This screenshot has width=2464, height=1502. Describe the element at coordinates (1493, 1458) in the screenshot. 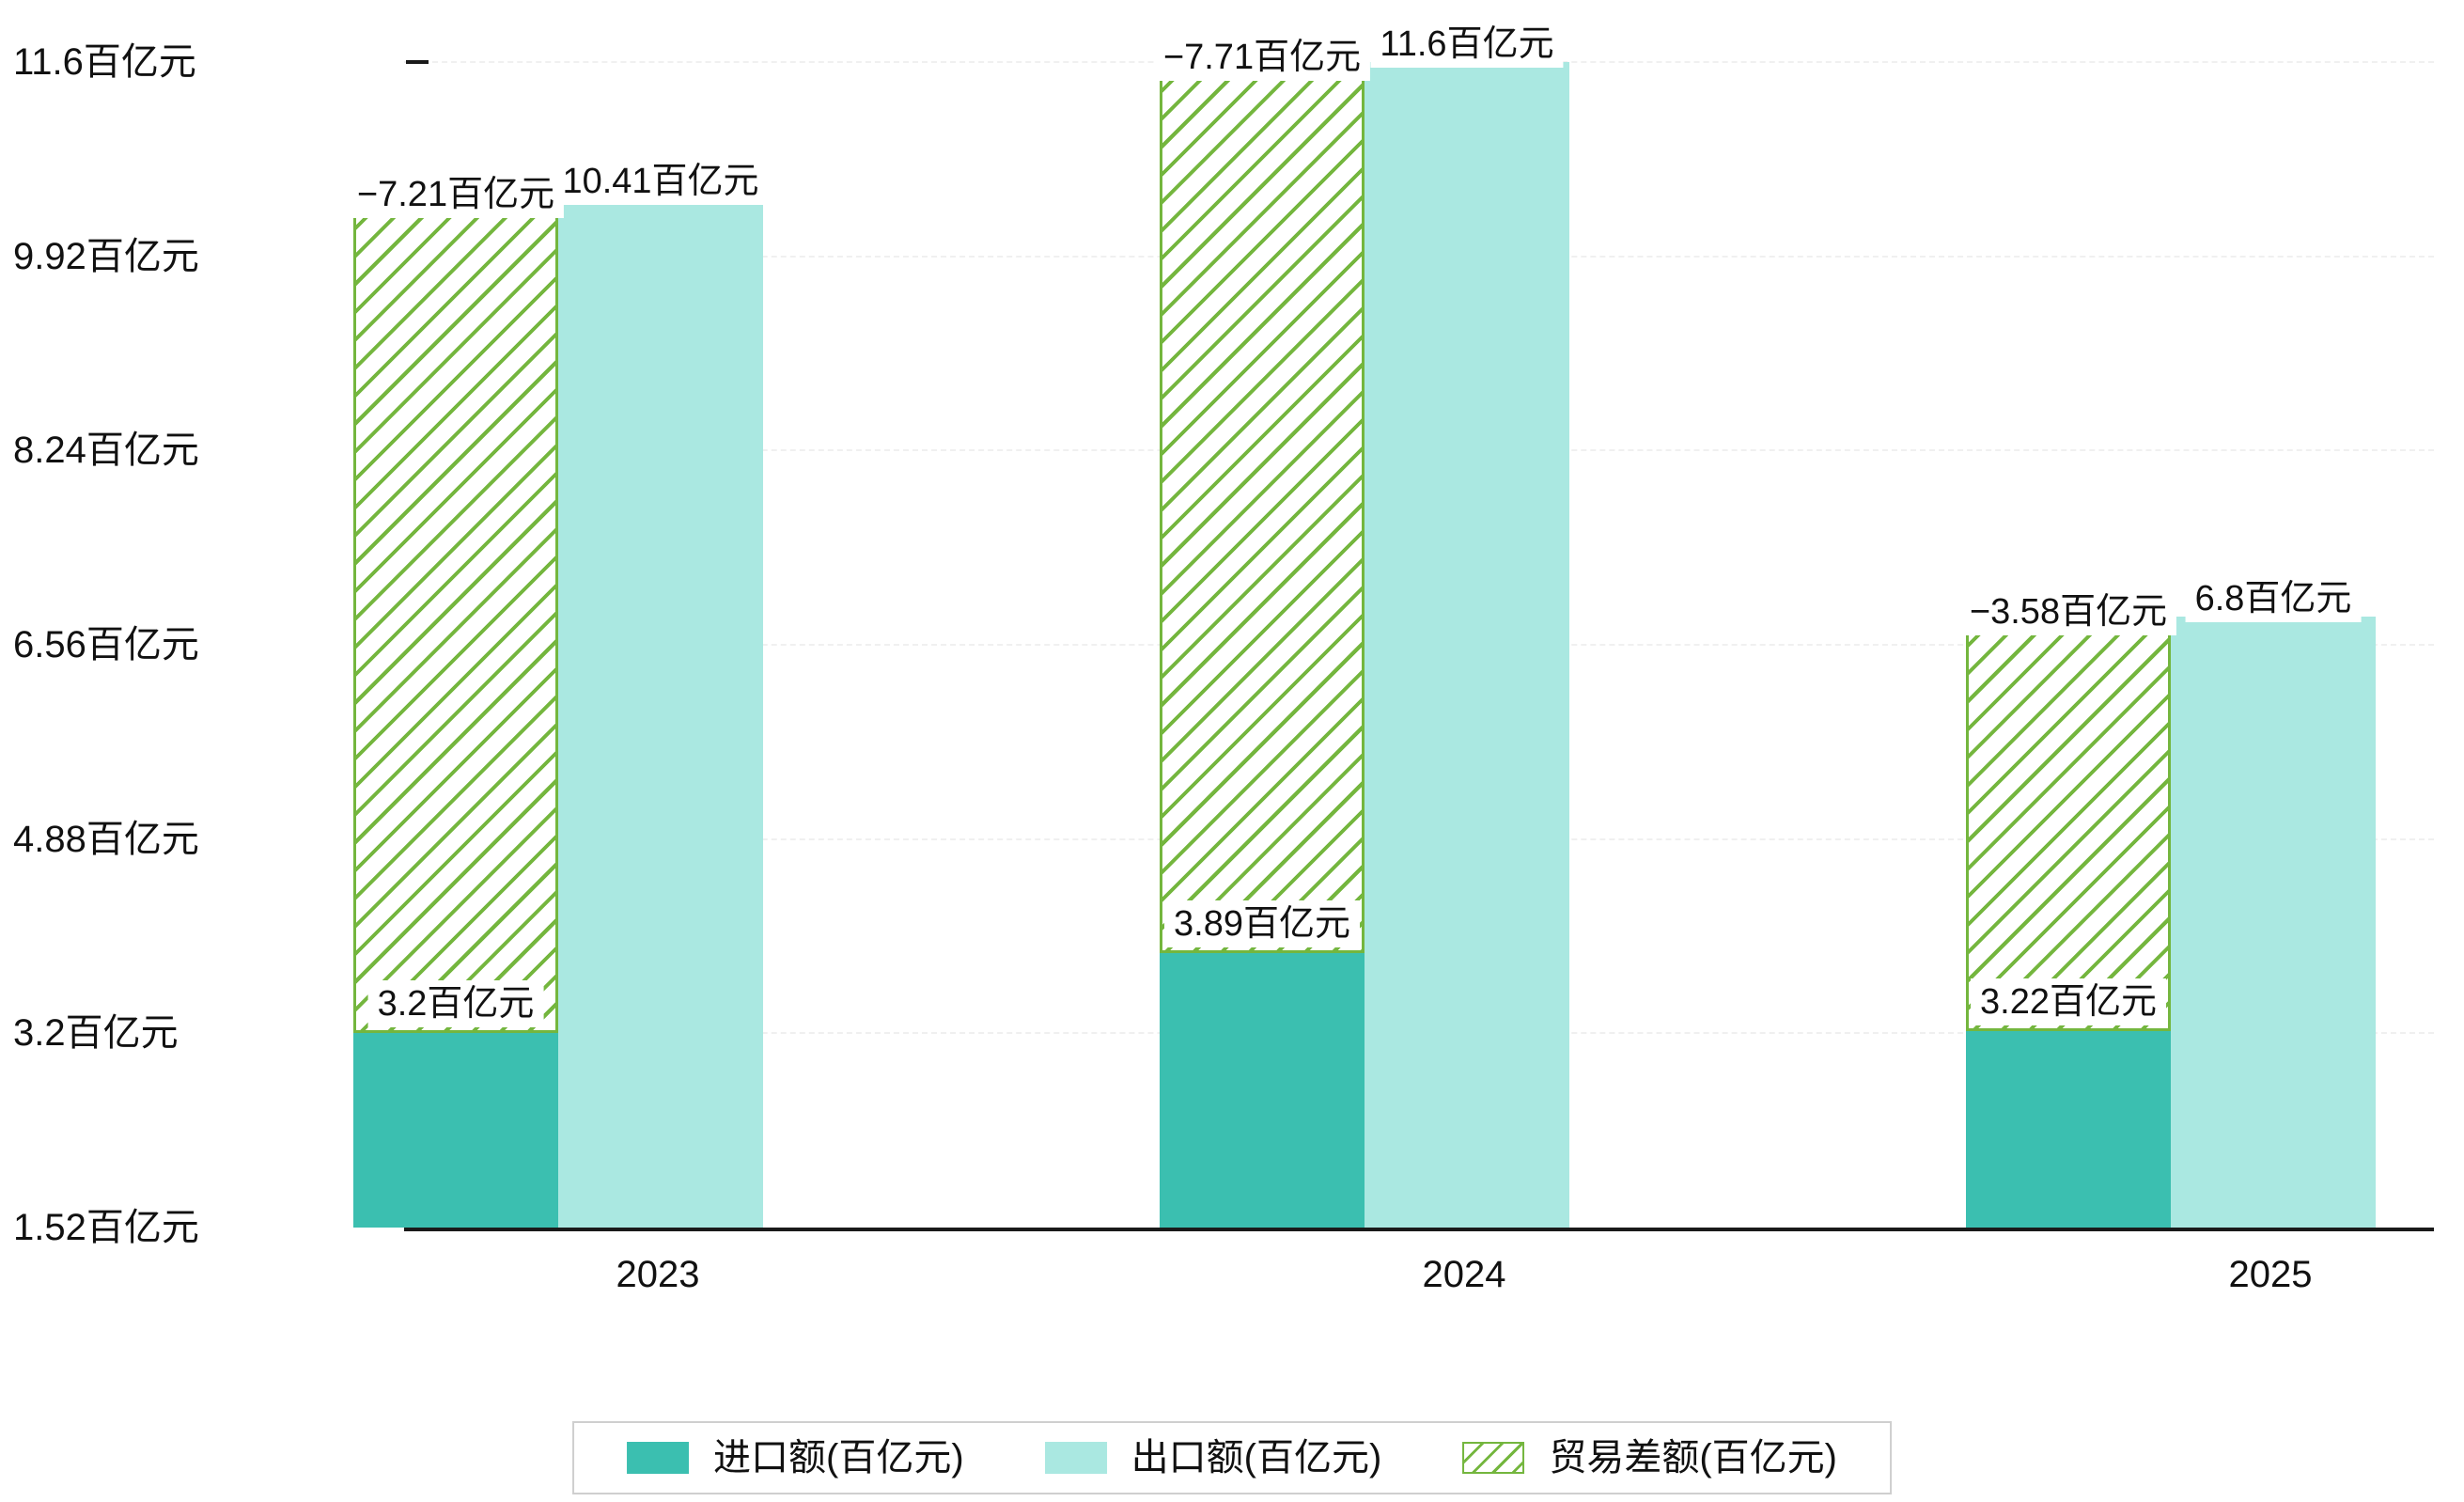

I see `trade-balance-legend-swatch` at that location.